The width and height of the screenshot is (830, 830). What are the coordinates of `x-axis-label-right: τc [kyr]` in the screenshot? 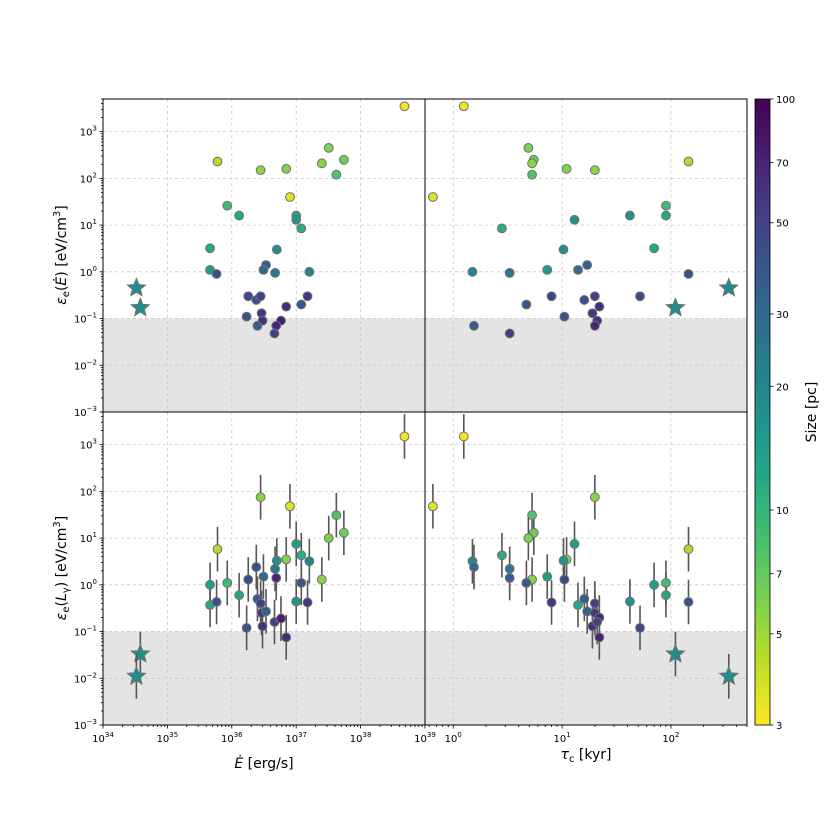 It's located at (586, 756).